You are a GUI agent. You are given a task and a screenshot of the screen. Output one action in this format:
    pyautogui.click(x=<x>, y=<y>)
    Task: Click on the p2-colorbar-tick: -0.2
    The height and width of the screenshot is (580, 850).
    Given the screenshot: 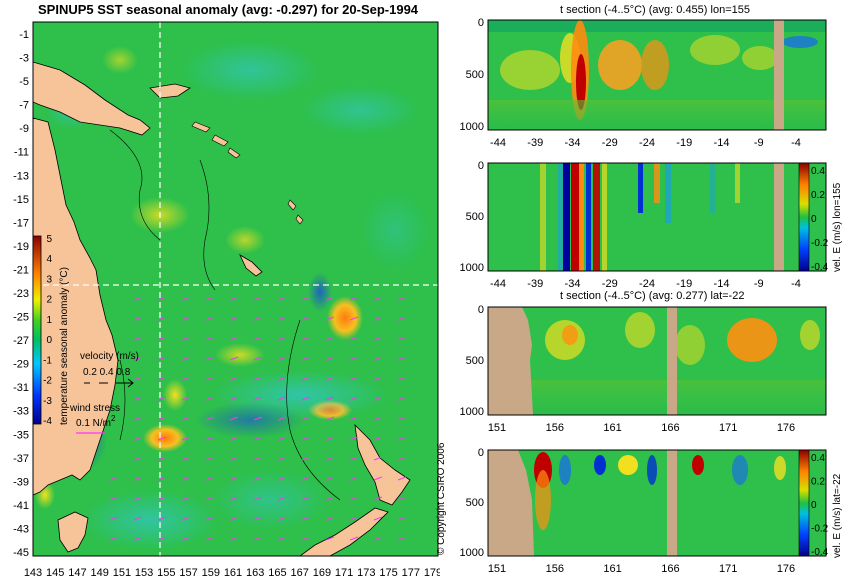 What is the action you would take?
    pyautogui.click(x=820, y=243)
    